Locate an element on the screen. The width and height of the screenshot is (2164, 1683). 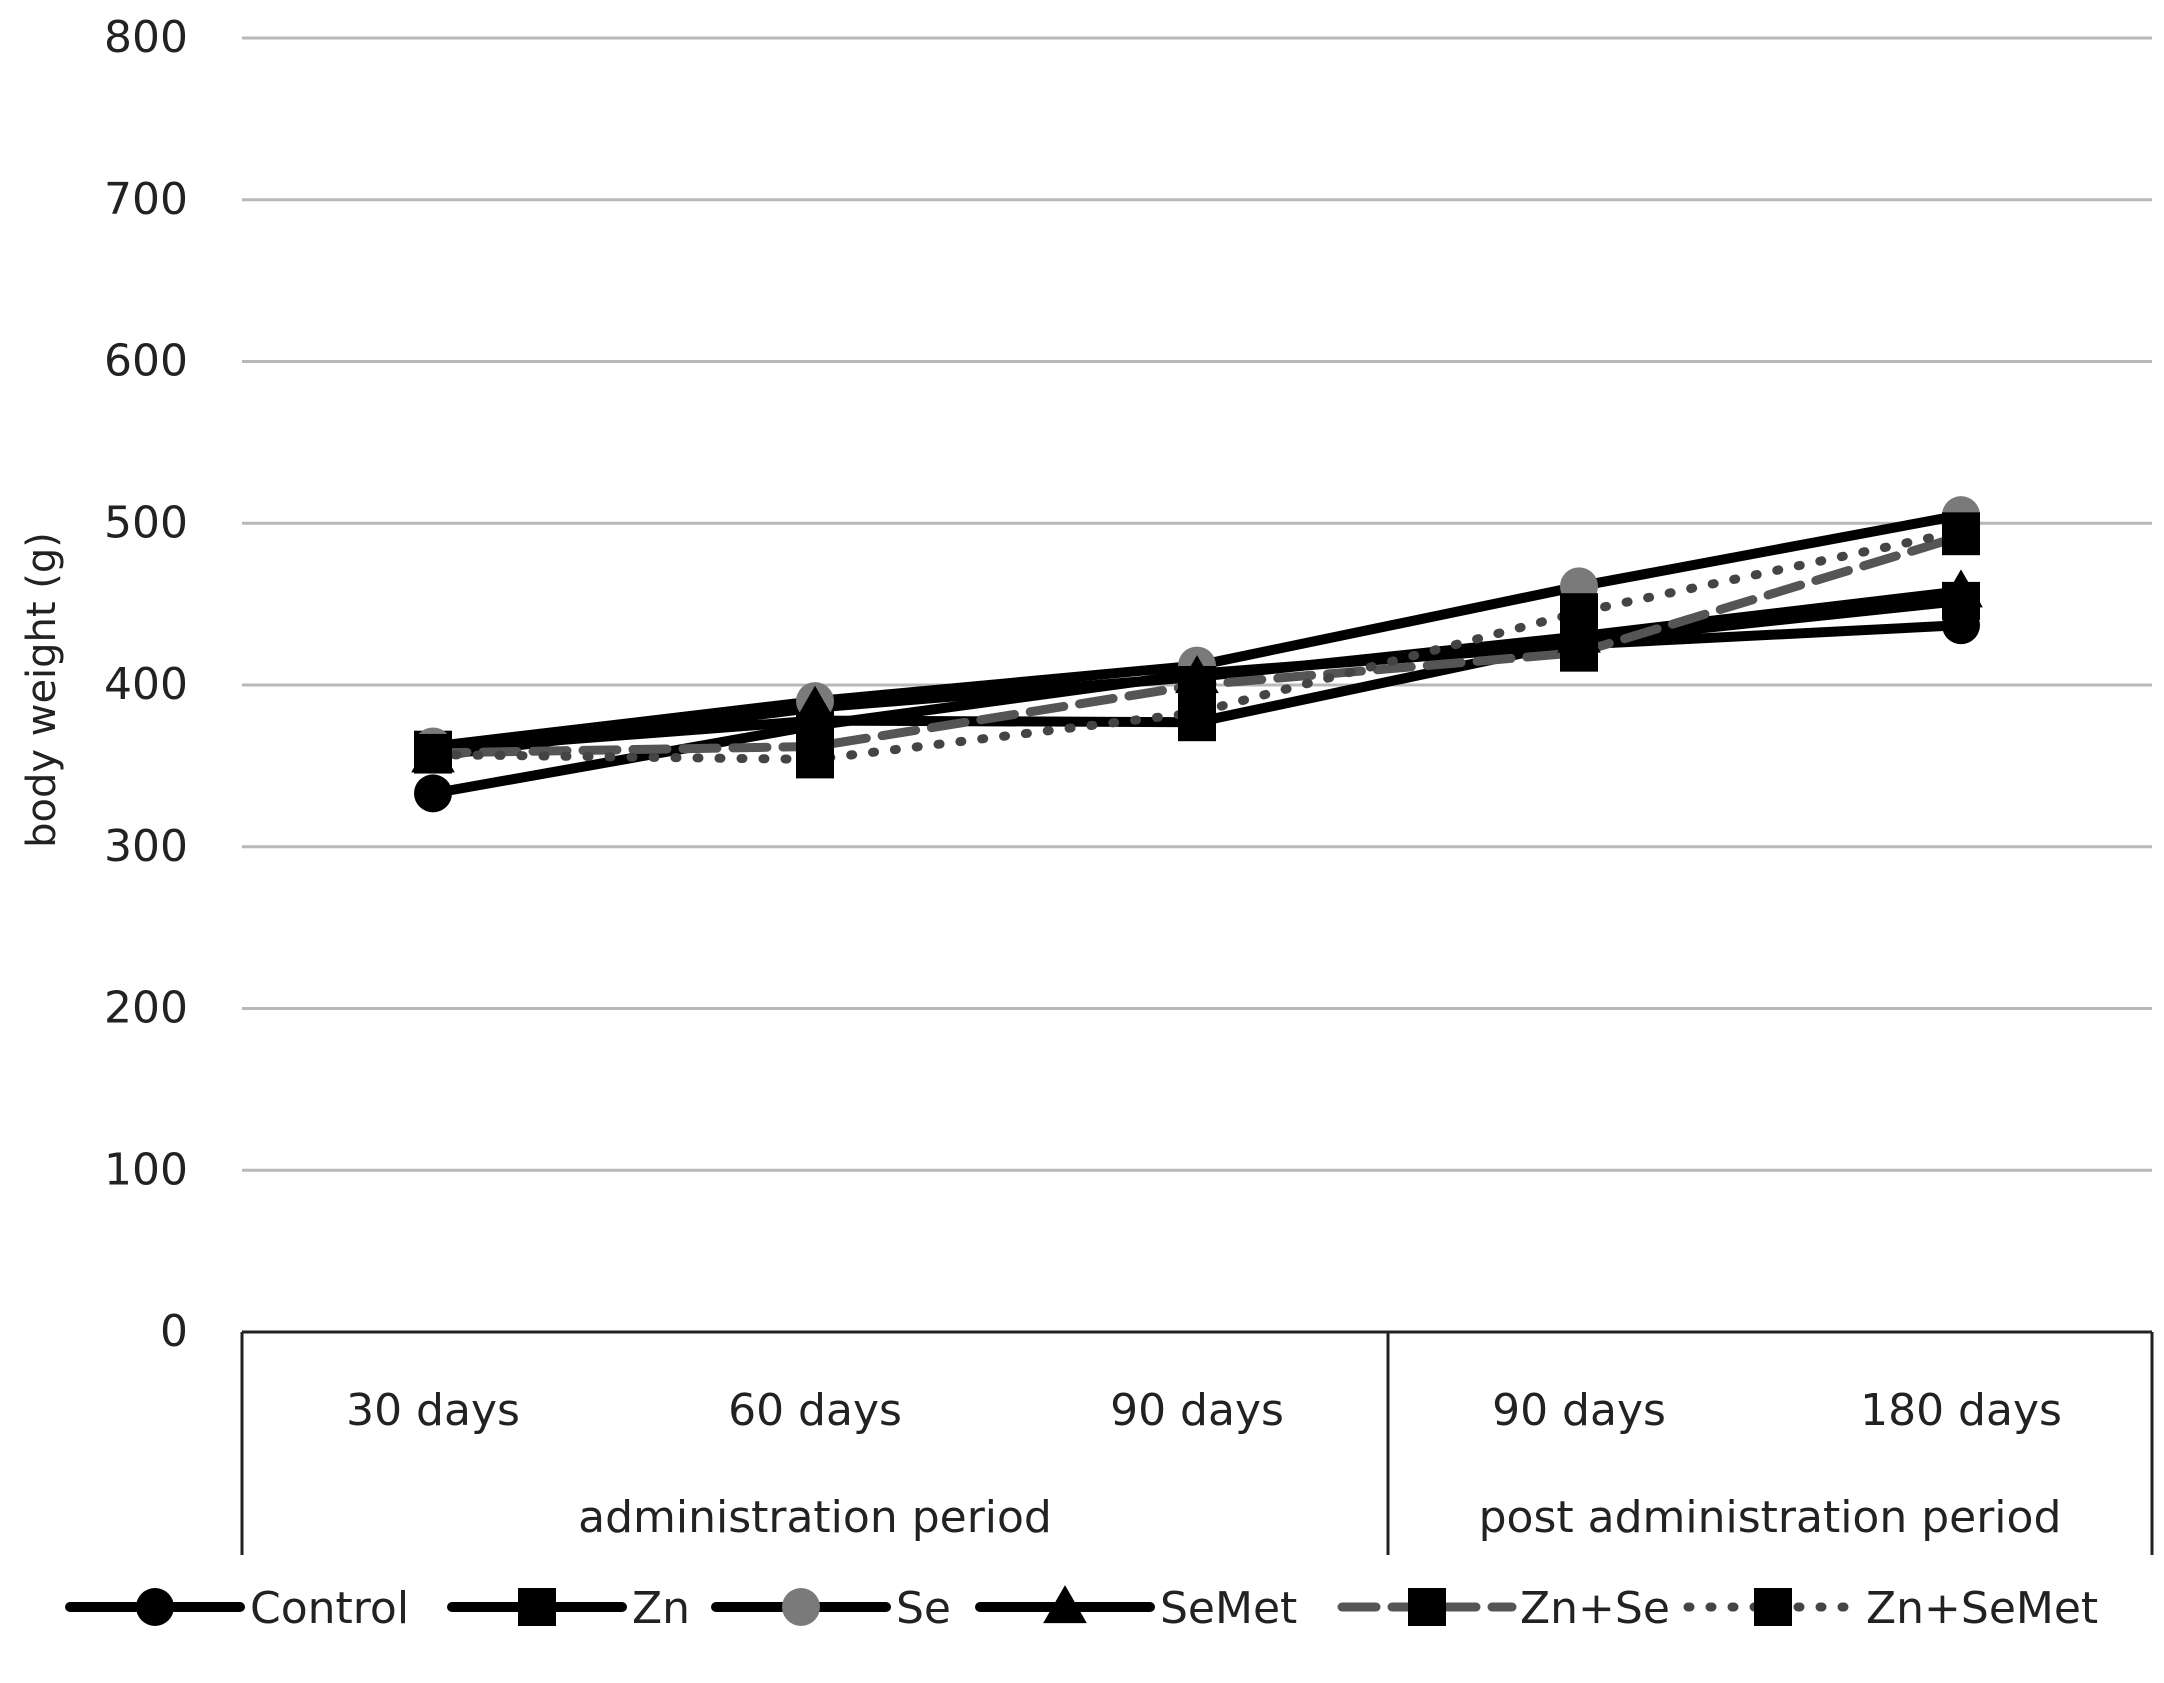
data-point-control is located at coordinates (433, 793).